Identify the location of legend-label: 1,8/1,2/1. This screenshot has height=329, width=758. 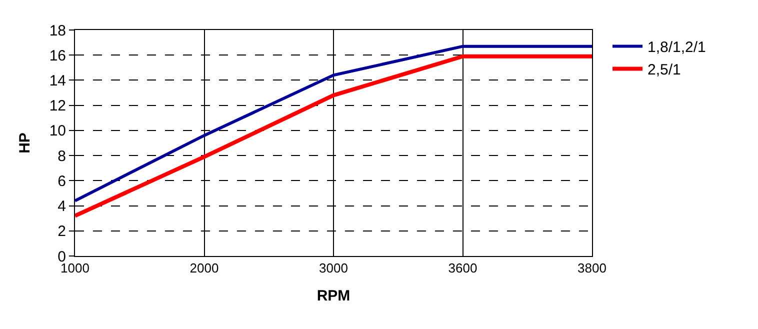
(677, 47).